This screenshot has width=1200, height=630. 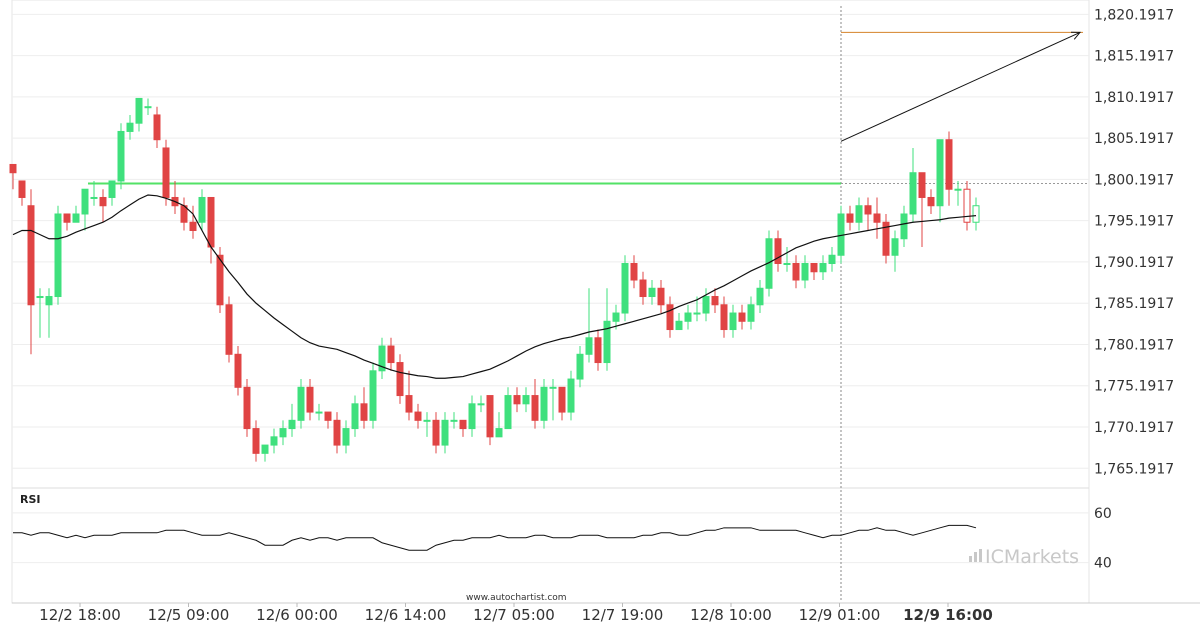 I want to click on y-tick-label: 1,785.1917, so click(x=1134, y=304).